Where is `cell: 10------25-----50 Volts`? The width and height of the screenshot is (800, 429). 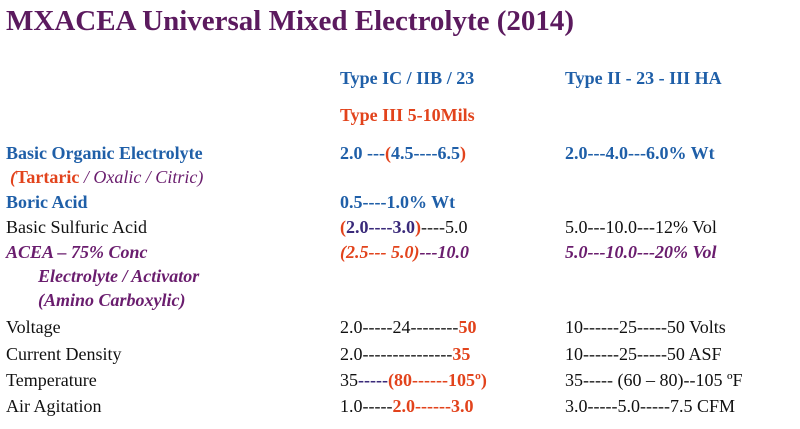
cell: 10------25-----50 Volts is located at coordinates (645, 327).